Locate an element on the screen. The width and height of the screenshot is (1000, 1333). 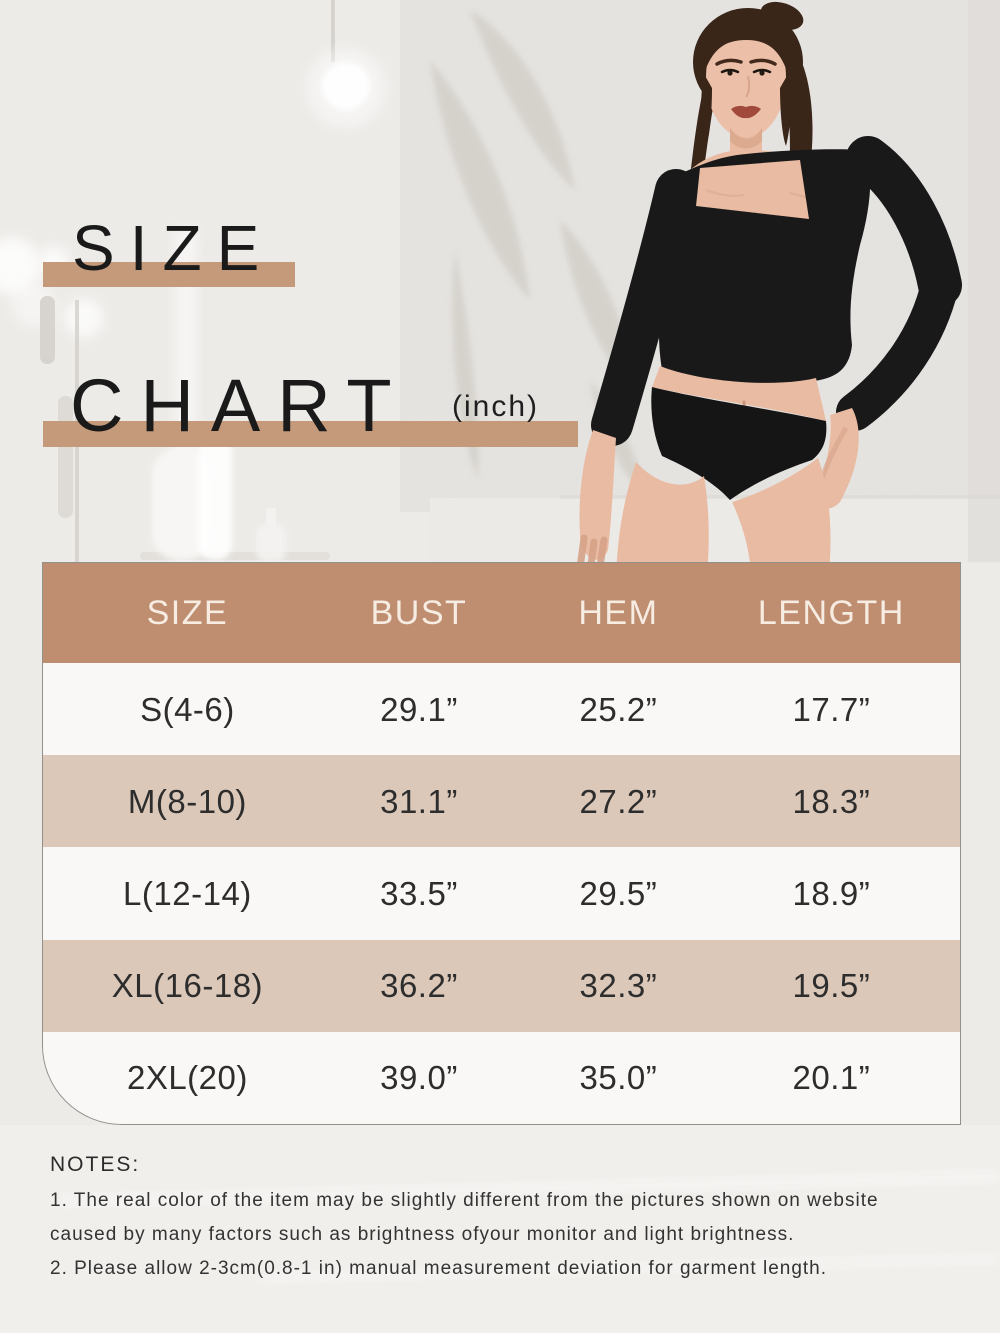
furniture-blur is located at coordinates (185, 395).